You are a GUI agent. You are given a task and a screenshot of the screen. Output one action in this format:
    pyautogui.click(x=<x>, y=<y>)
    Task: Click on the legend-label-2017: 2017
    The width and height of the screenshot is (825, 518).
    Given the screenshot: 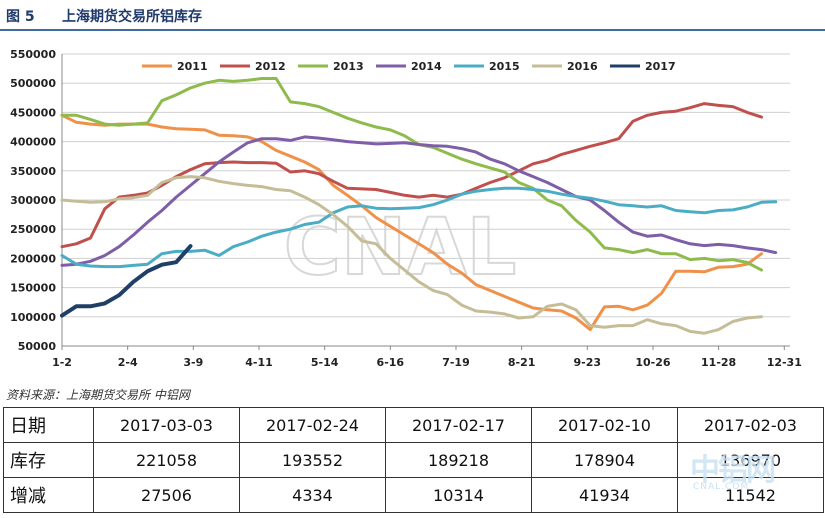 What is the action you would take?
    pyautogui.click(x=660, y=66)
    